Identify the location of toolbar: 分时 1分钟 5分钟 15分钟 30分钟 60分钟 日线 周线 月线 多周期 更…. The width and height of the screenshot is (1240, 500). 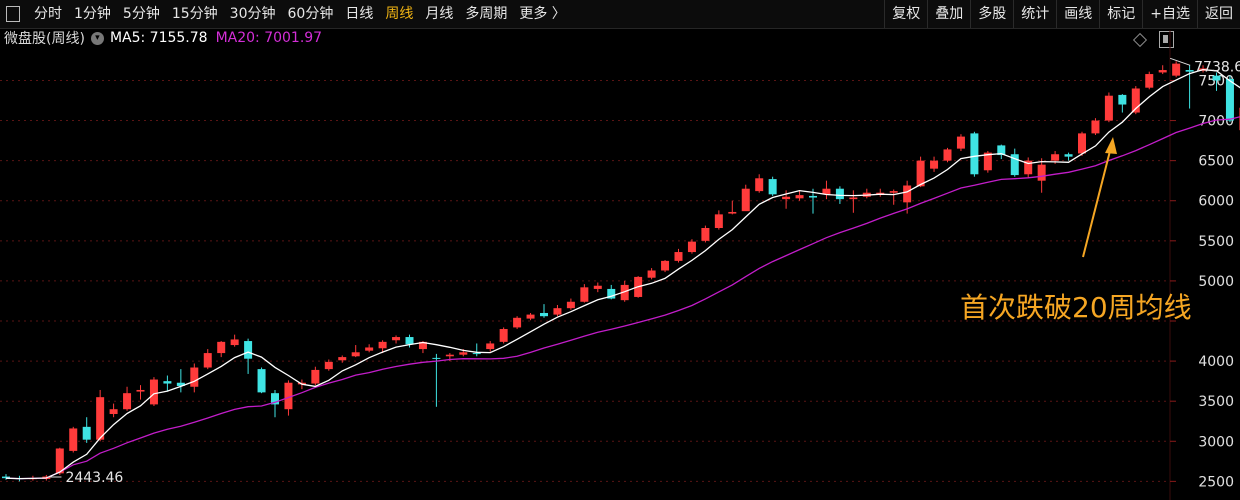
(620, 14).